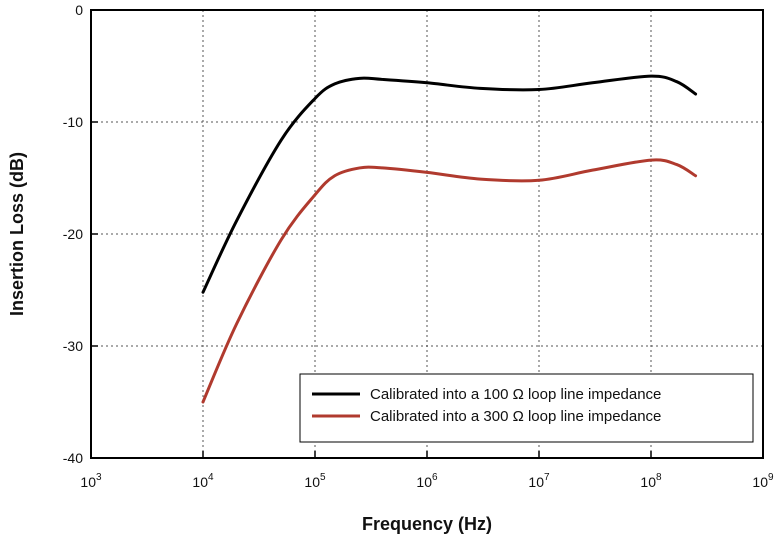  What do you see at coordinates (73, 122) in the screenshot?
I see `y-tick-label: -10` at bounding box center [73, 122].